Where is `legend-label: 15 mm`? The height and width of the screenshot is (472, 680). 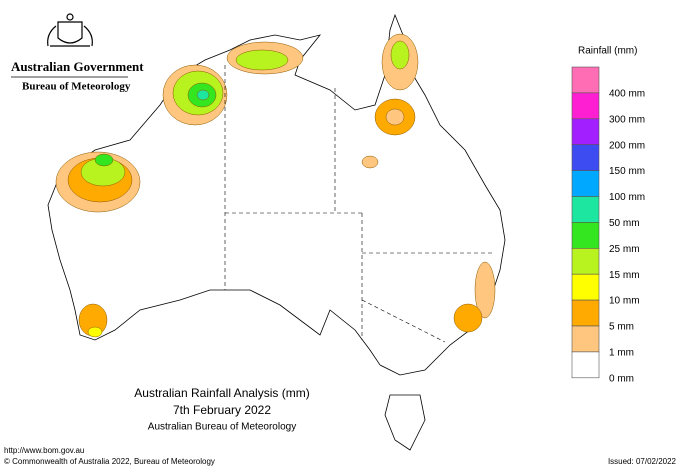 legend-label: 15 mm is located at coordinates (624, 275).